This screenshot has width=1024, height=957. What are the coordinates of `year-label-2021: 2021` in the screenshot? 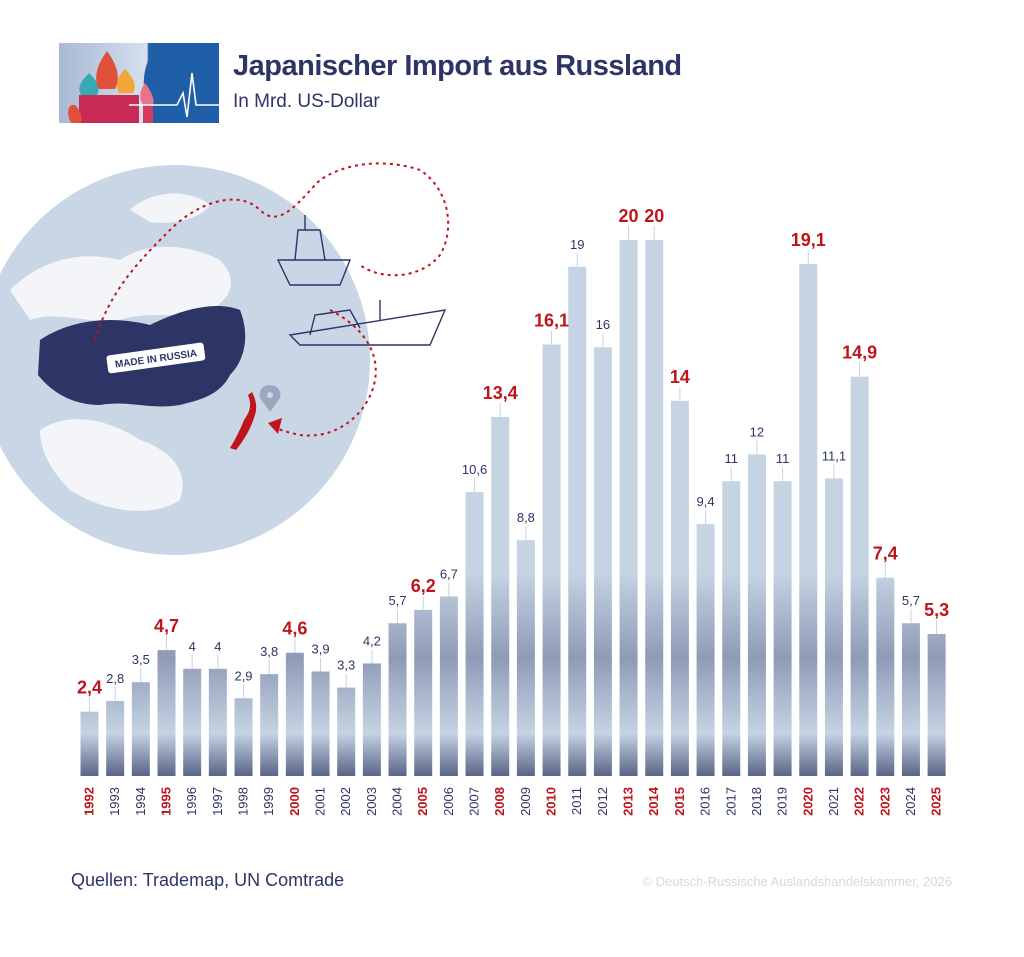 It's located at (833, 801).